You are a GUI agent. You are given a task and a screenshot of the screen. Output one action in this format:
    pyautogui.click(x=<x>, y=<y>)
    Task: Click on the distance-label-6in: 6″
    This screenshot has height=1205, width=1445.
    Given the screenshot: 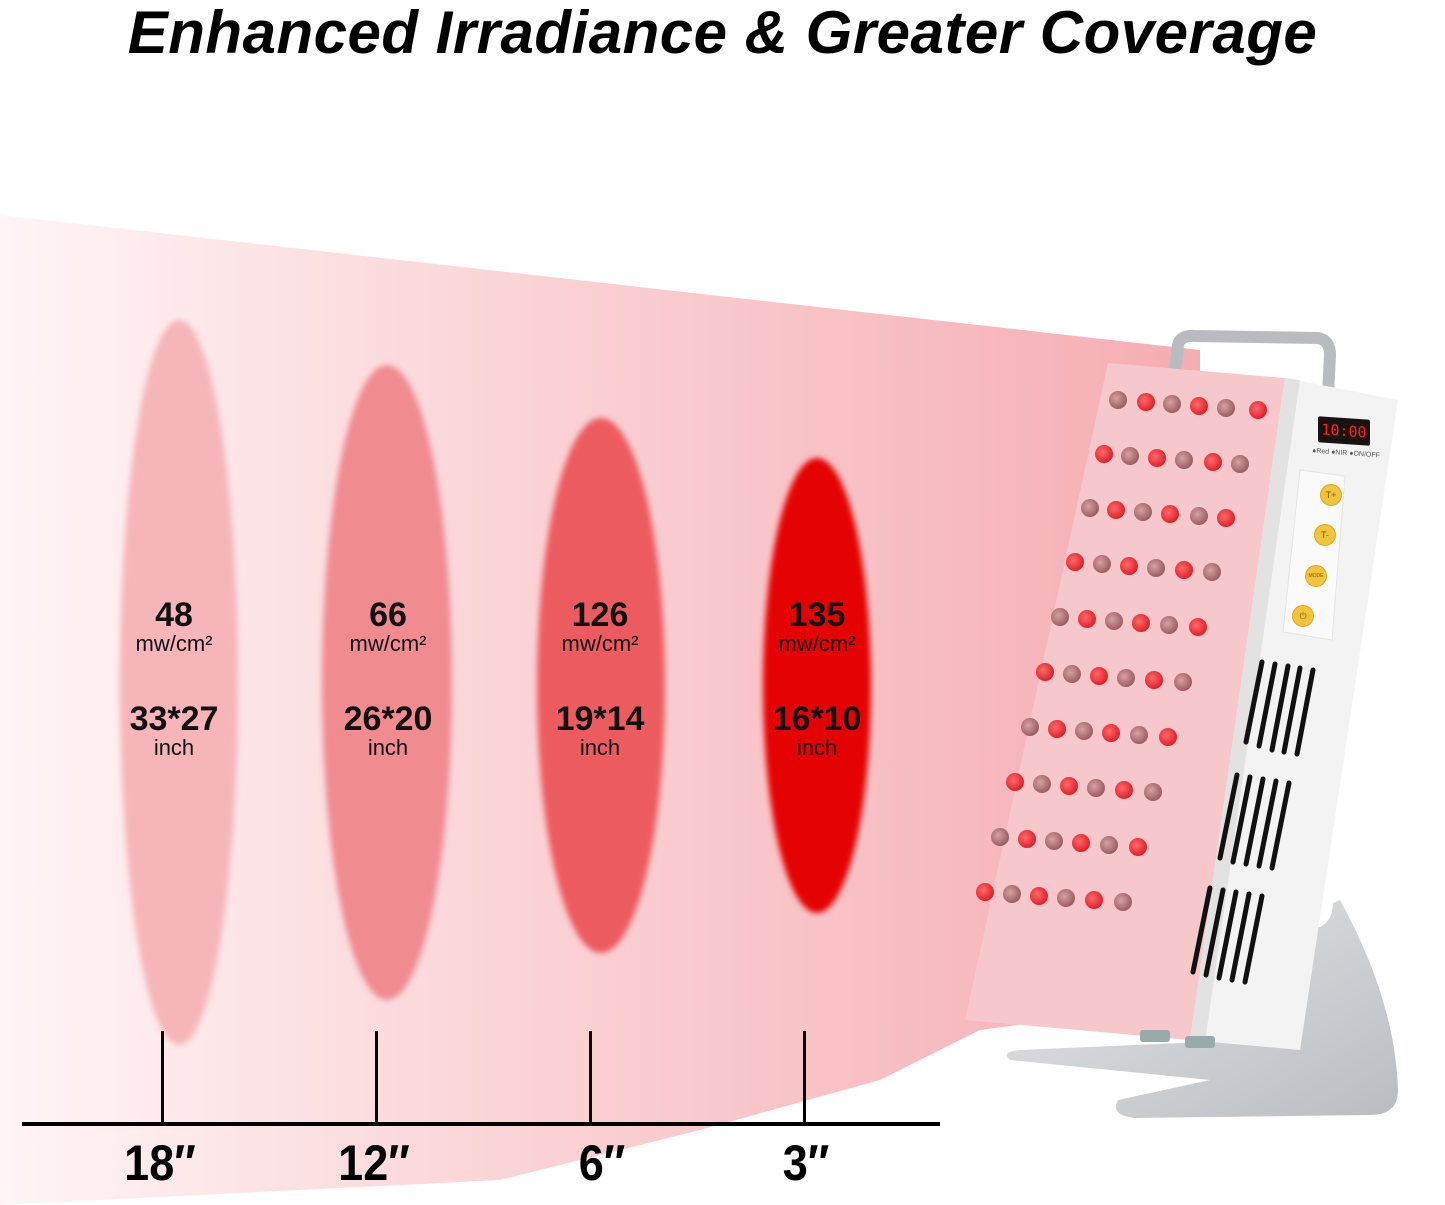 What is the action you would take?
    pyautogui.click(x=602, y=1163)
    